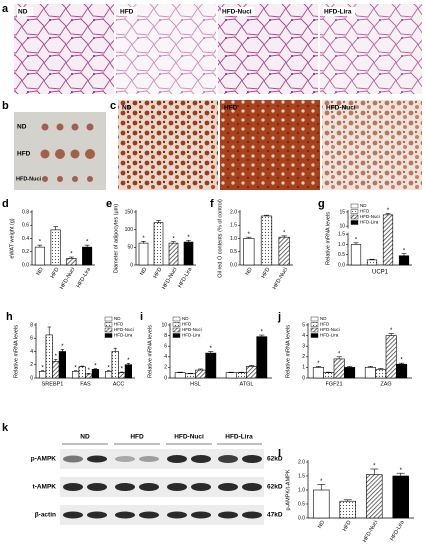 Image resolution: width=427 pixels, height=550 pixels. I want to click on x-tick-label: HSL, so click(195, 384).